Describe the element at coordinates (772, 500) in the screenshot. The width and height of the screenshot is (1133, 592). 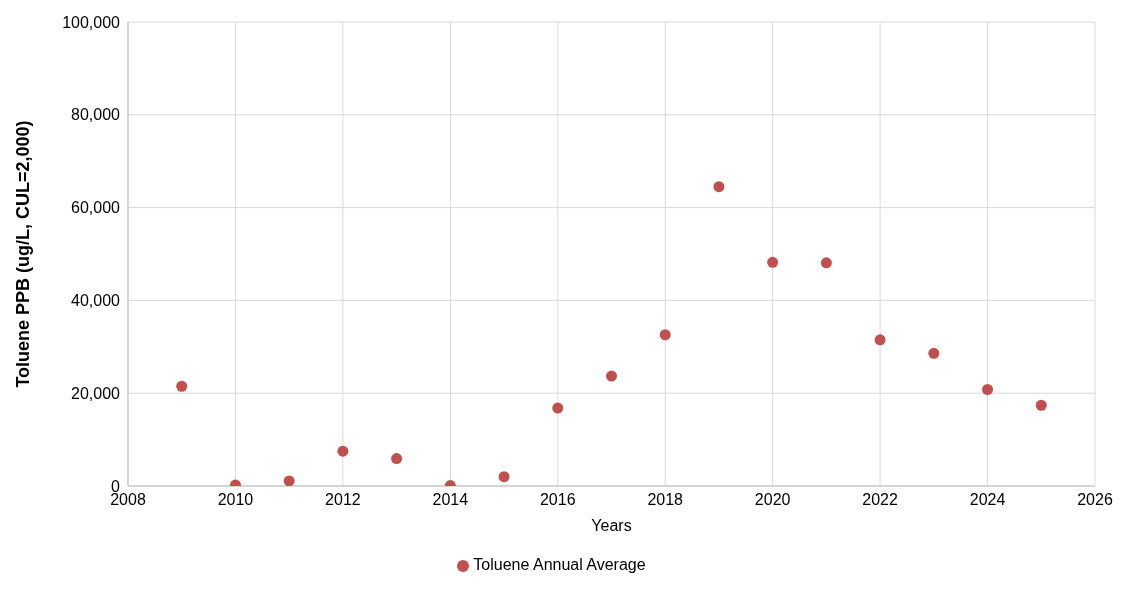
I see `x-tick-label: 2020` at that location.